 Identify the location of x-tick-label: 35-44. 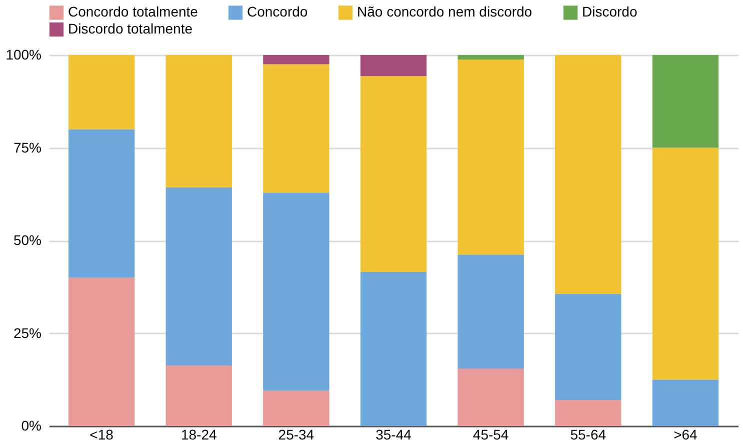
(394, 434).